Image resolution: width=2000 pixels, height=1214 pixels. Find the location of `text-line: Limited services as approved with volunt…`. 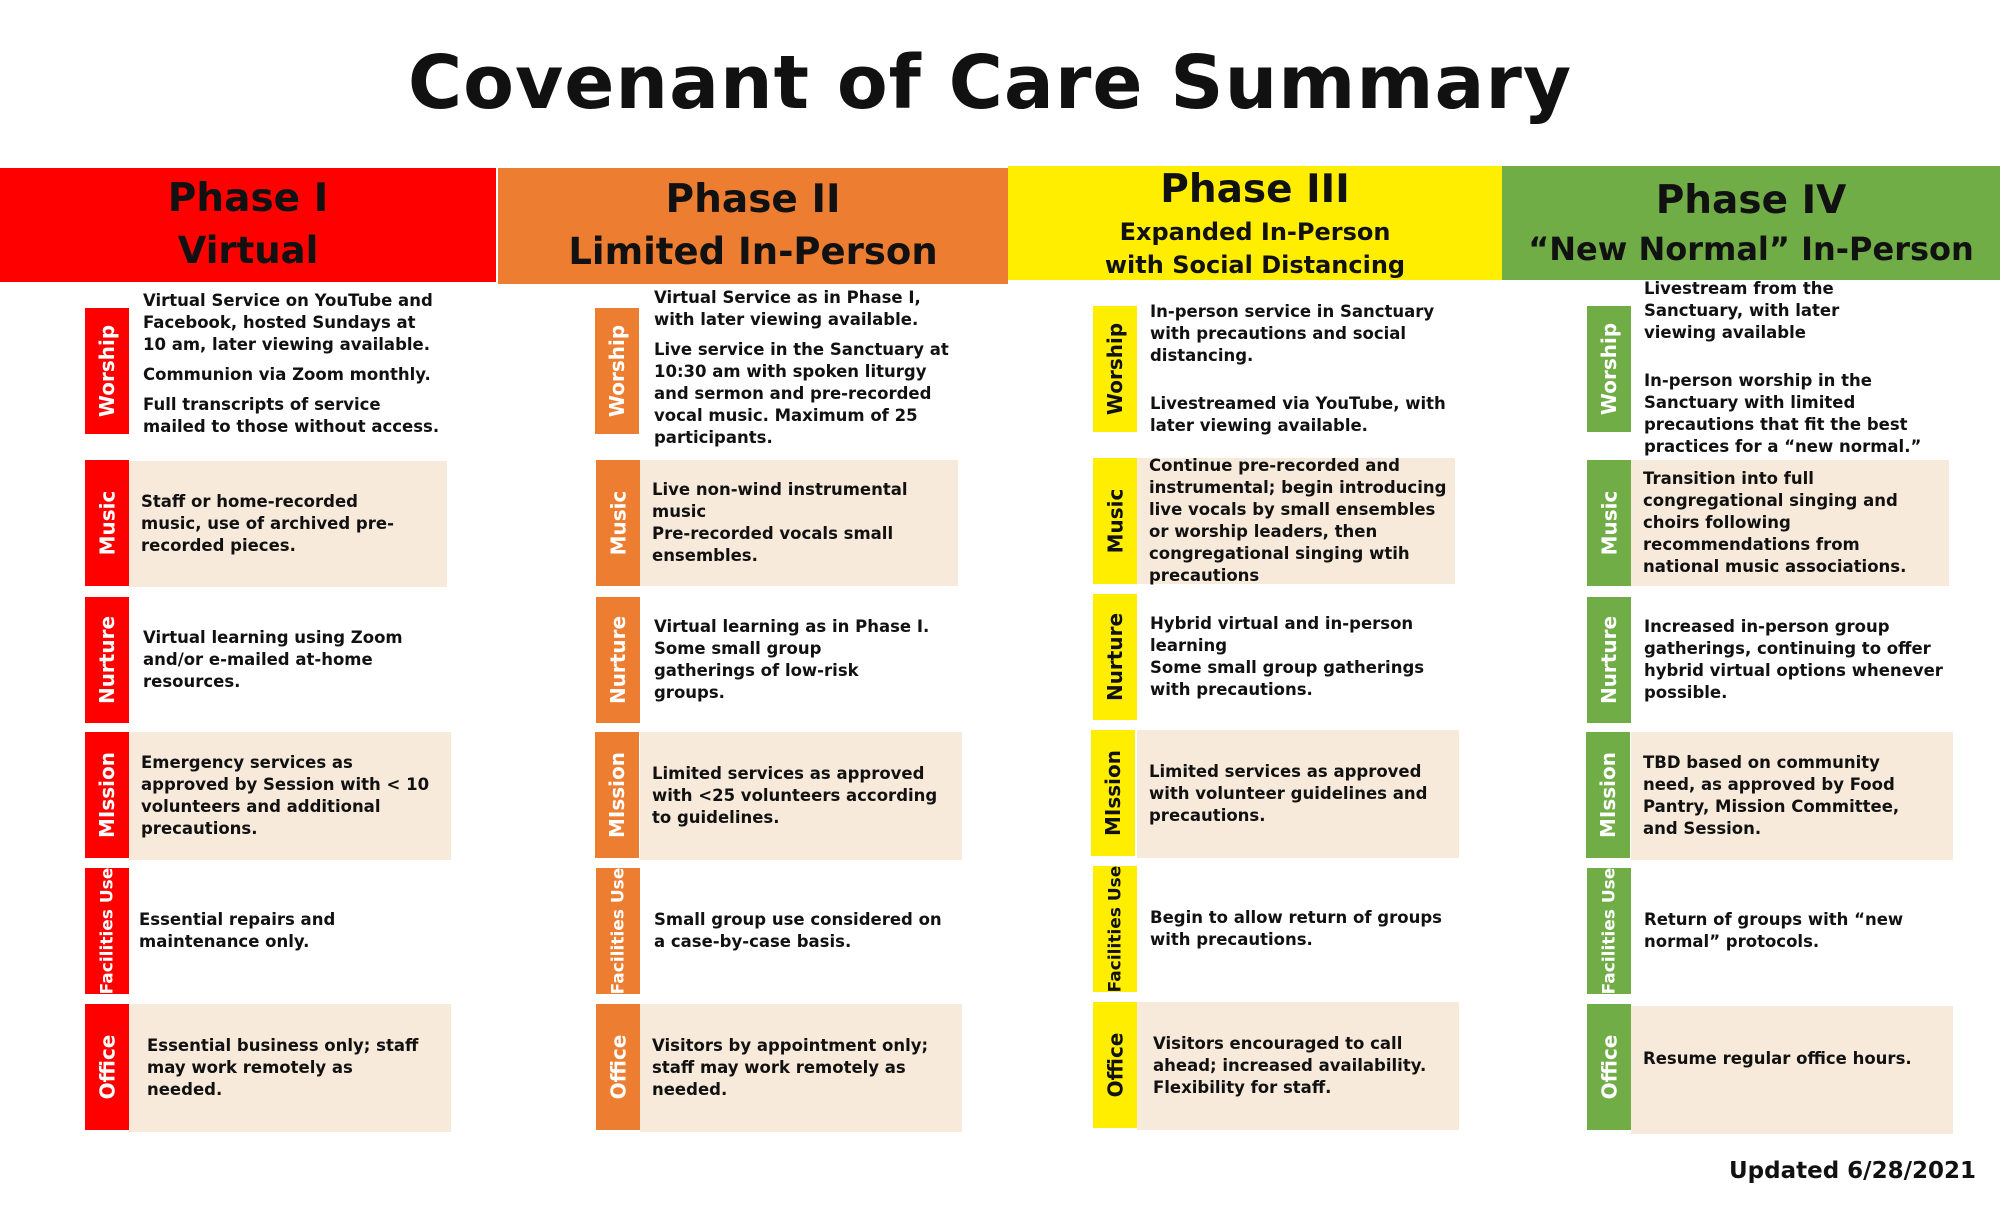

text-line: Limited services as approved with volunt… is located at coordinates (1288, 793).